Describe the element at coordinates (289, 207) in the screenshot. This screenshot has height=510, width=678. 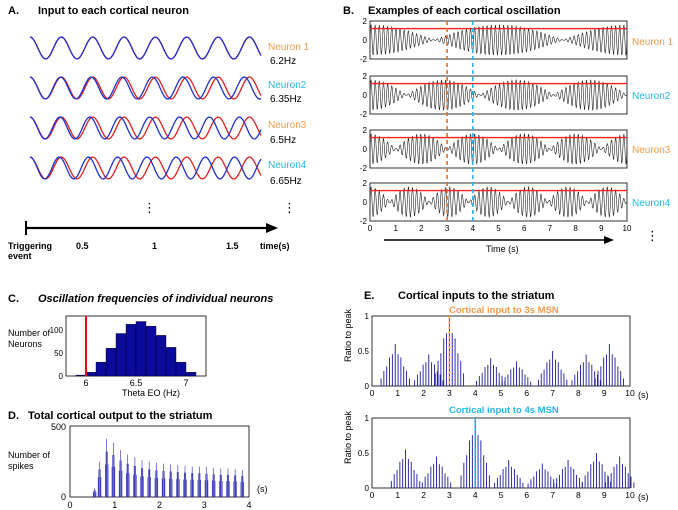
I see `panel-a-ellipsis-right: ⋮` at that location.